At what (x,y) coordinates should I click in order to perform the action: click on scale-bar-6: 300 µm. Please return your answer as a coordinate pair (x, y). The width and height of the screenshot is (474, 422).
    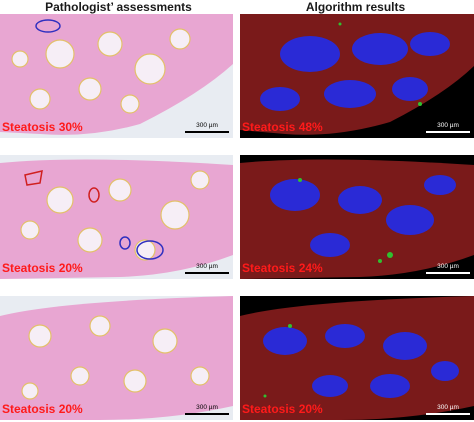
    Looking at the image, I should click on (448, 410).